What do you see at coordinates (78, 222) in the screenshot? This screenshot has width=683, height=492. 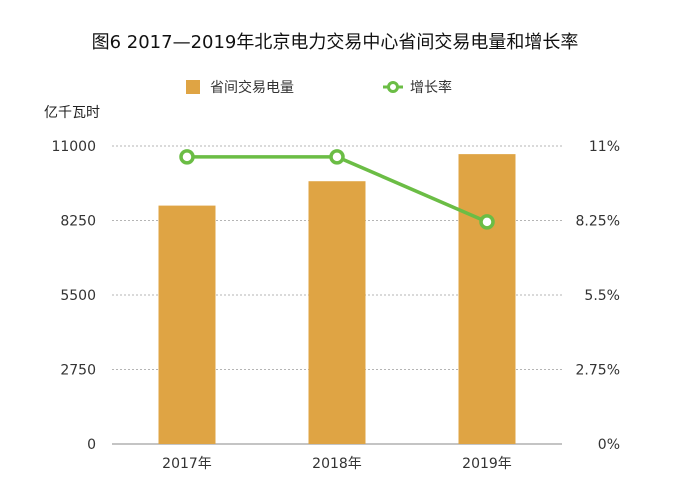 I see `y-left-tick-label: 8250` at bounding box center [78, 222].